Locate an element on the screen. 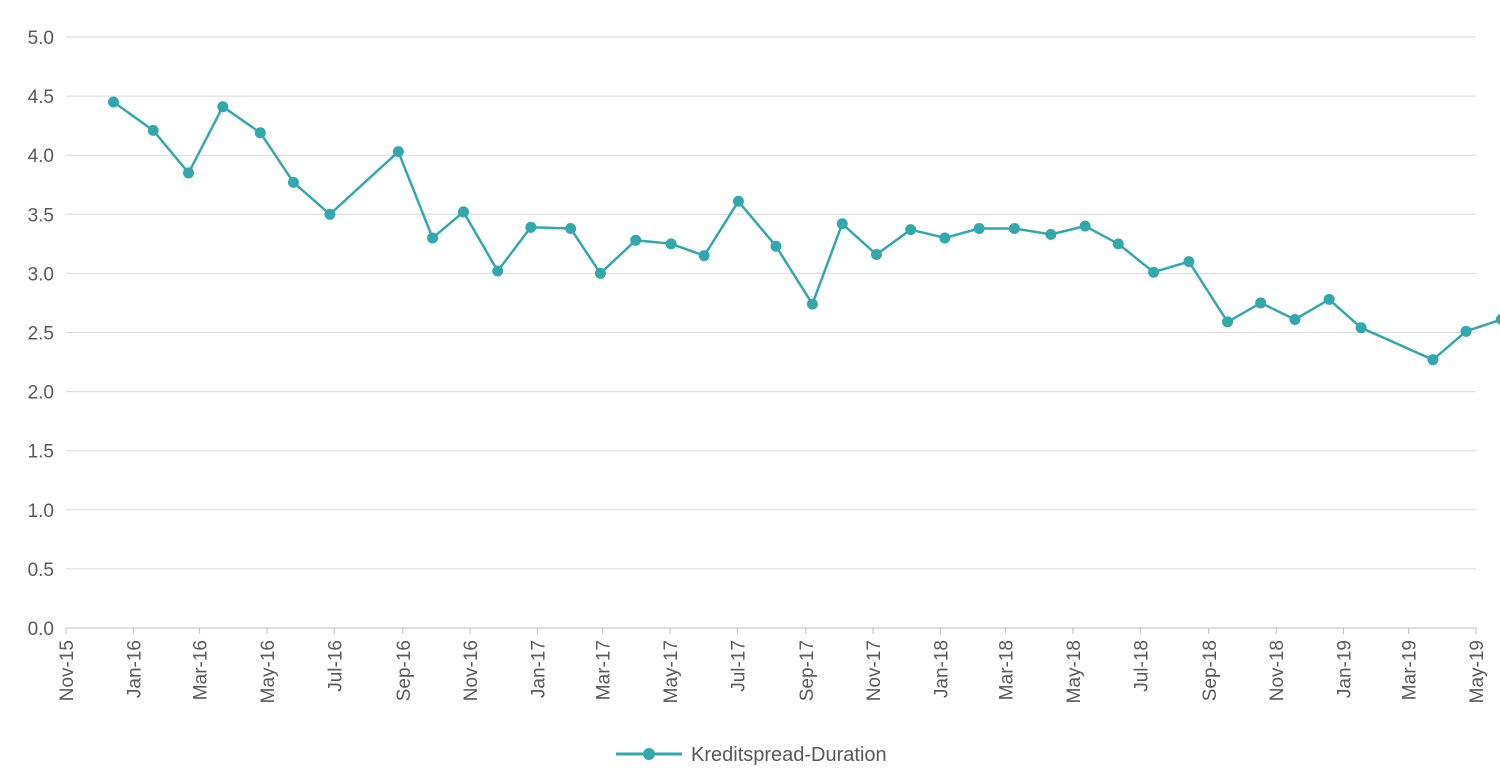  x-tick-label: Jan-17 is located at coordinates (538, 669).